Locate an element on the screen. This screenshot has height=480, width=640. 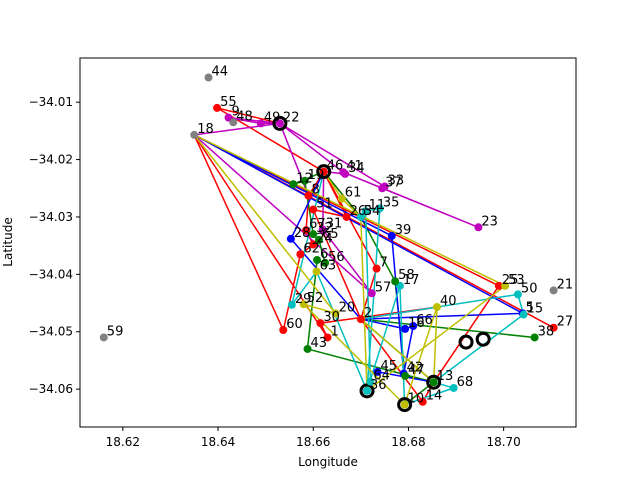
y-tick-label: −34.02 is located at coordinates (51, 160).